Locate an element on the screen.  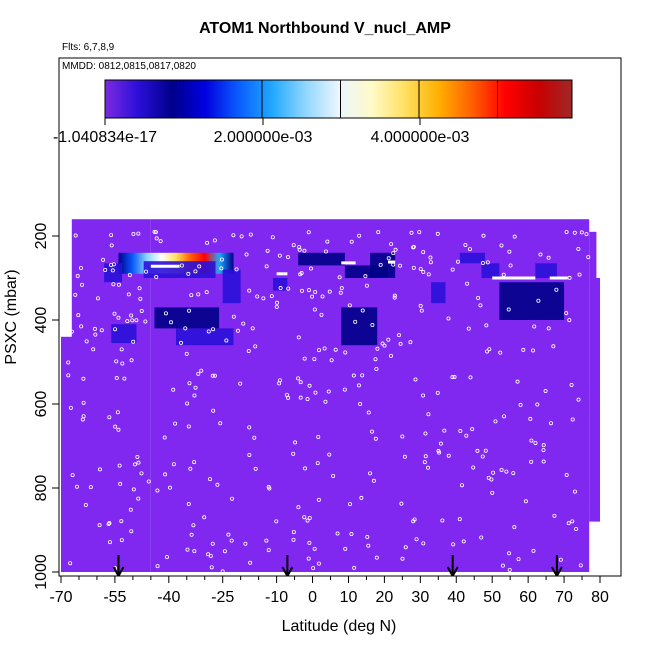
x-tick-label: -25 is located at coordinates (222, 597).